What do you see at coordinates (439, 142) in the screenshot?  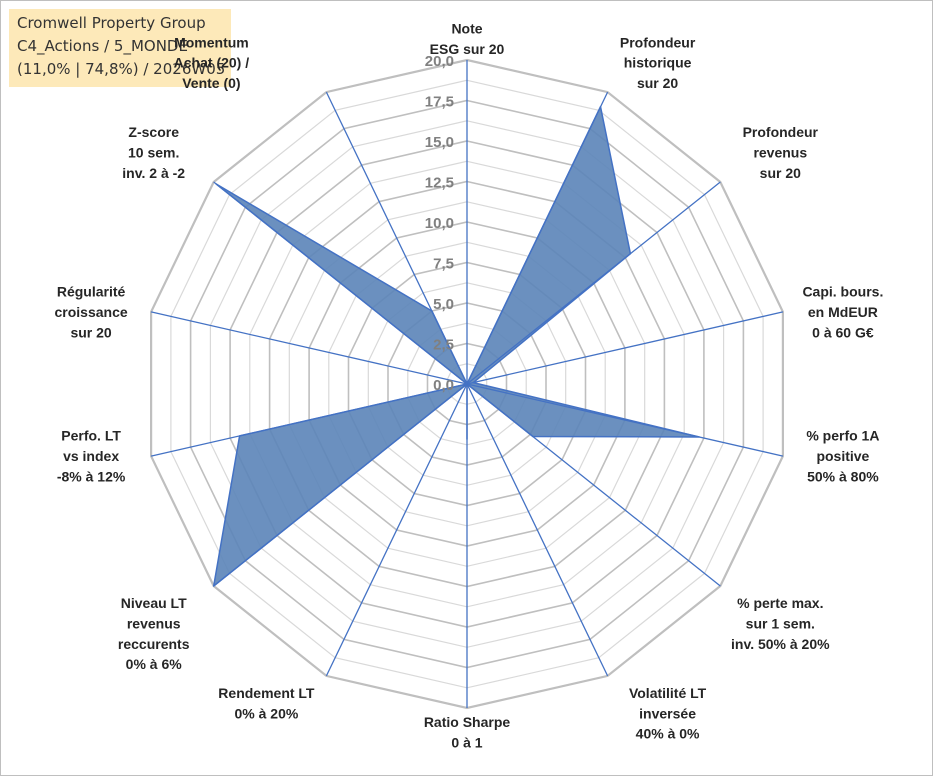 I see `tick-label-6: 15,0` at bounding box center [439, 142].